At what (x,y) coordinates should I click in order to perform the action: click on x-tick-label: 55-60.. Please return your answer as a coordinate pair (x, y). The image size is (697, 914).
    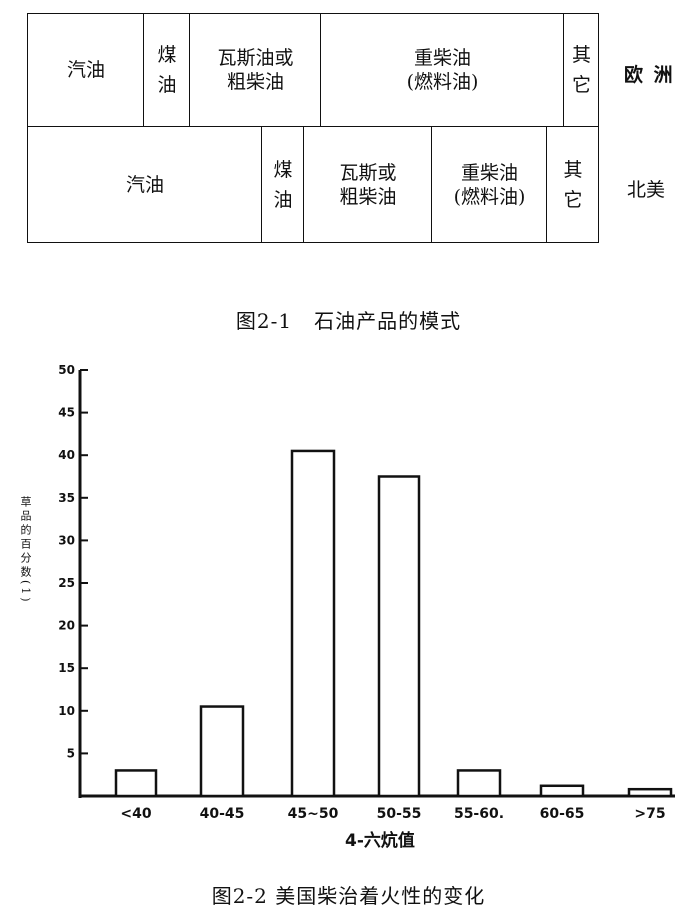
    Looking at the image, I should click on (479, 814).